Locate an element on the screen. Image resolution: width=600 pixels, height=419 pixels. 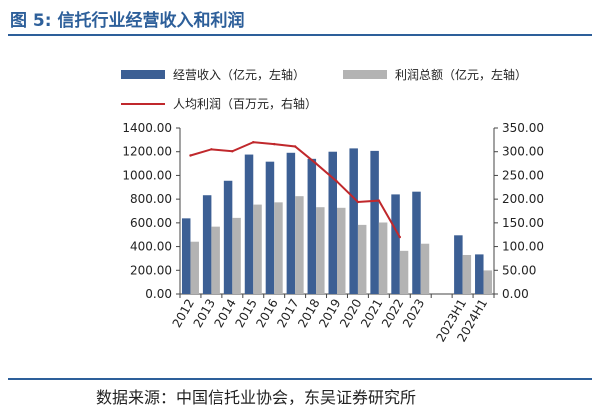
right-tick-label: 0.00 is located at coordinates (515, 294).